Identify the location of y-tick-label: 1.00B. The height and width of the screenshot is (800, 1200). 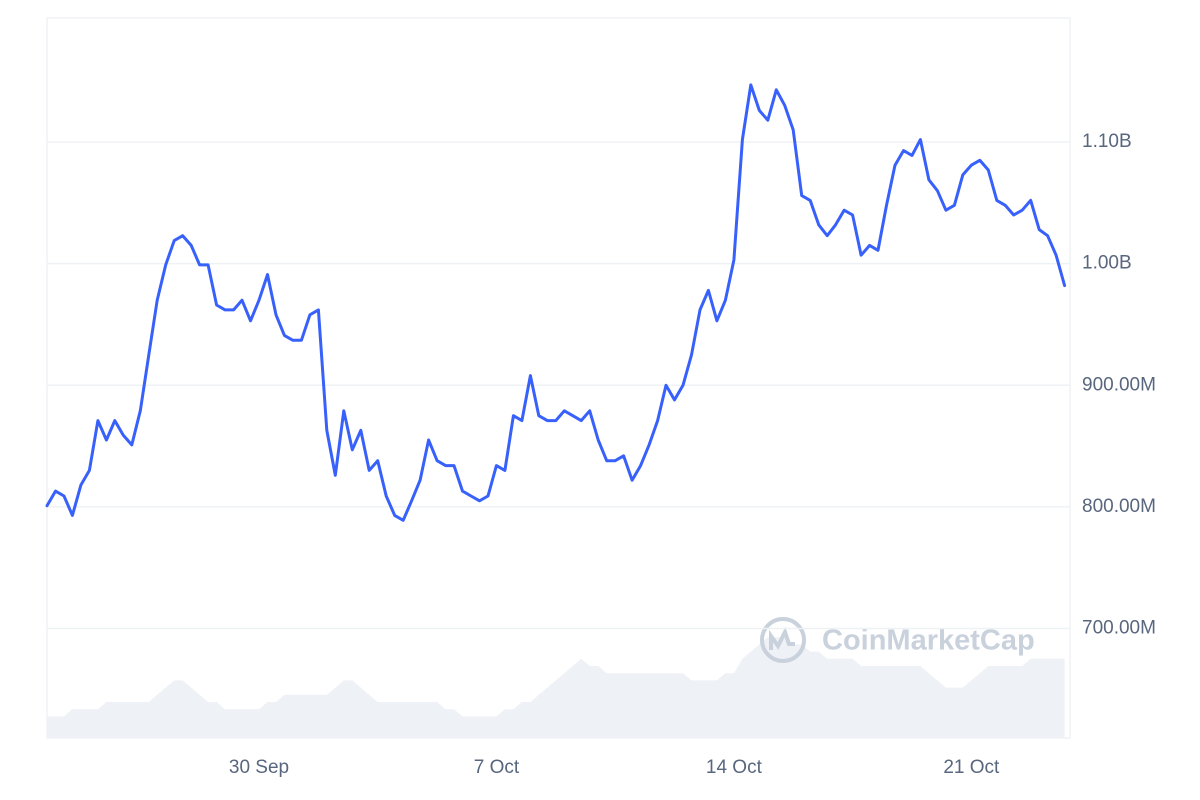
(1107, 263).